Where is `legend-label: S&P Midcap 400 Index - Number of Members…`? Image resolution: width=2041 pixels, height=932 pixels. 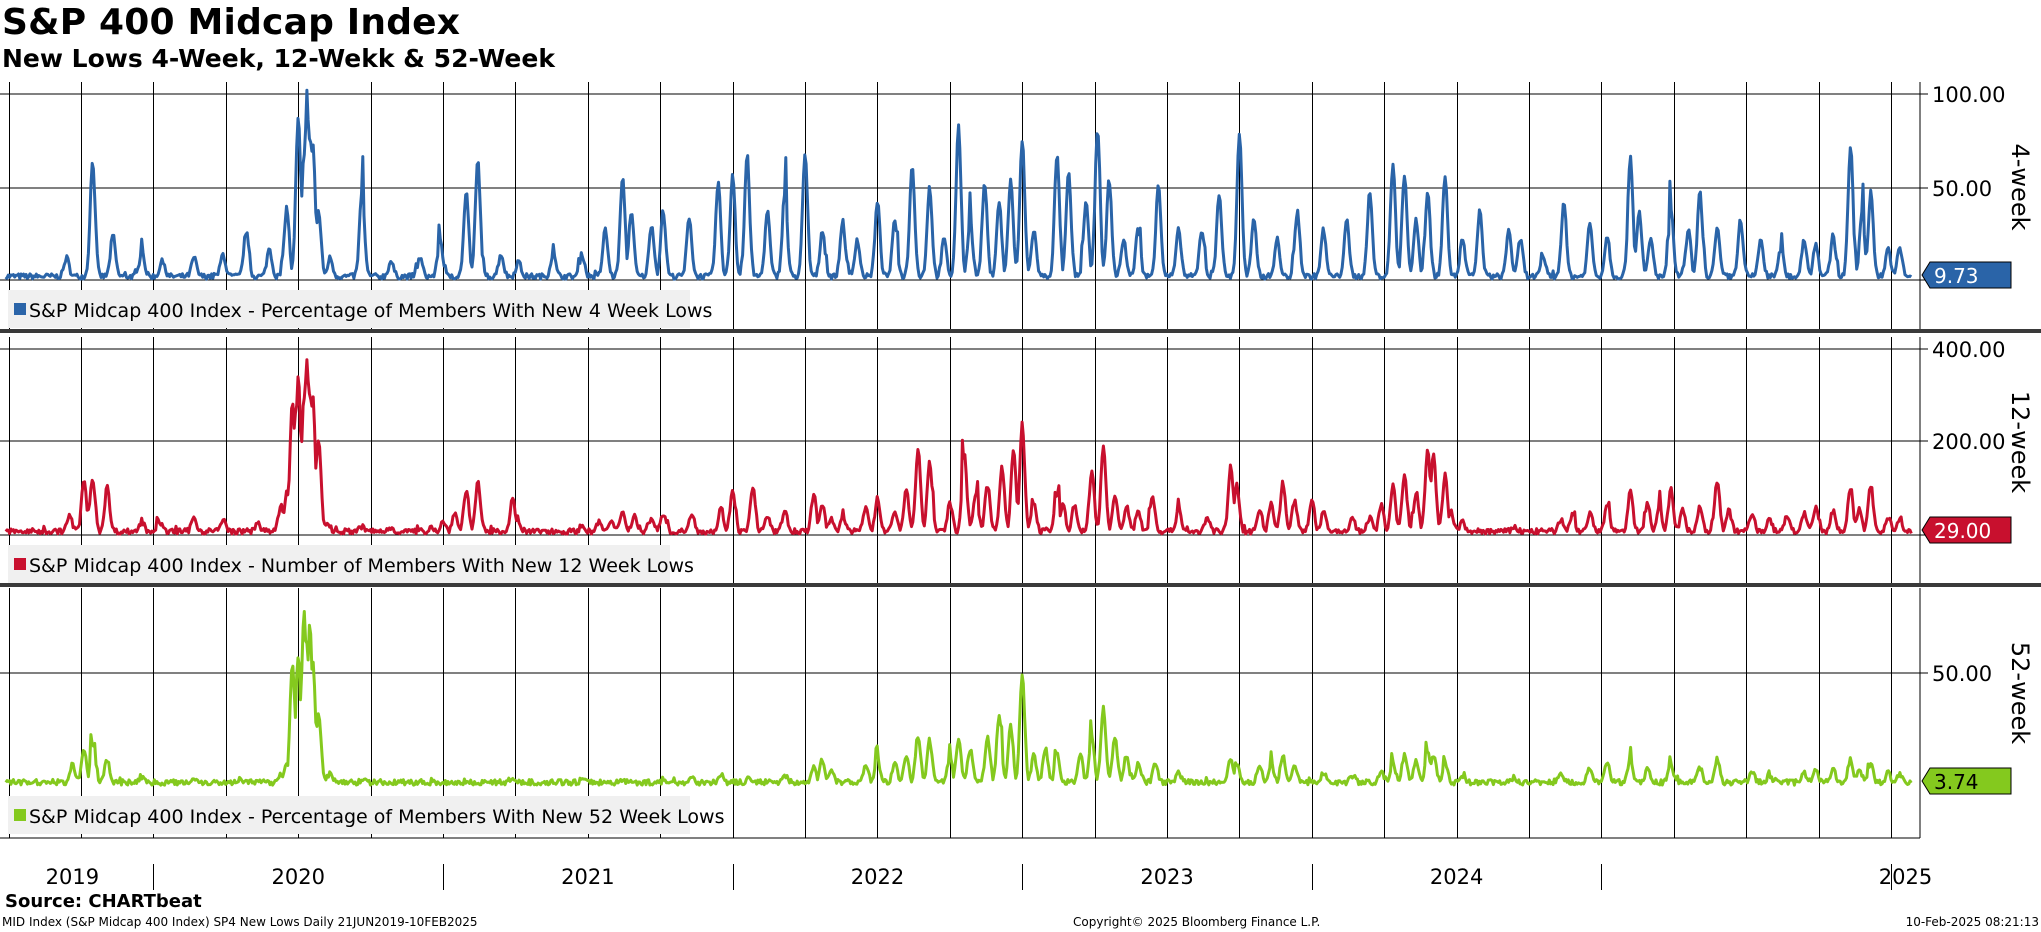
legend-label: S&P Midcap 400 Index - Number of Members… is located at coordinates (361, 566).